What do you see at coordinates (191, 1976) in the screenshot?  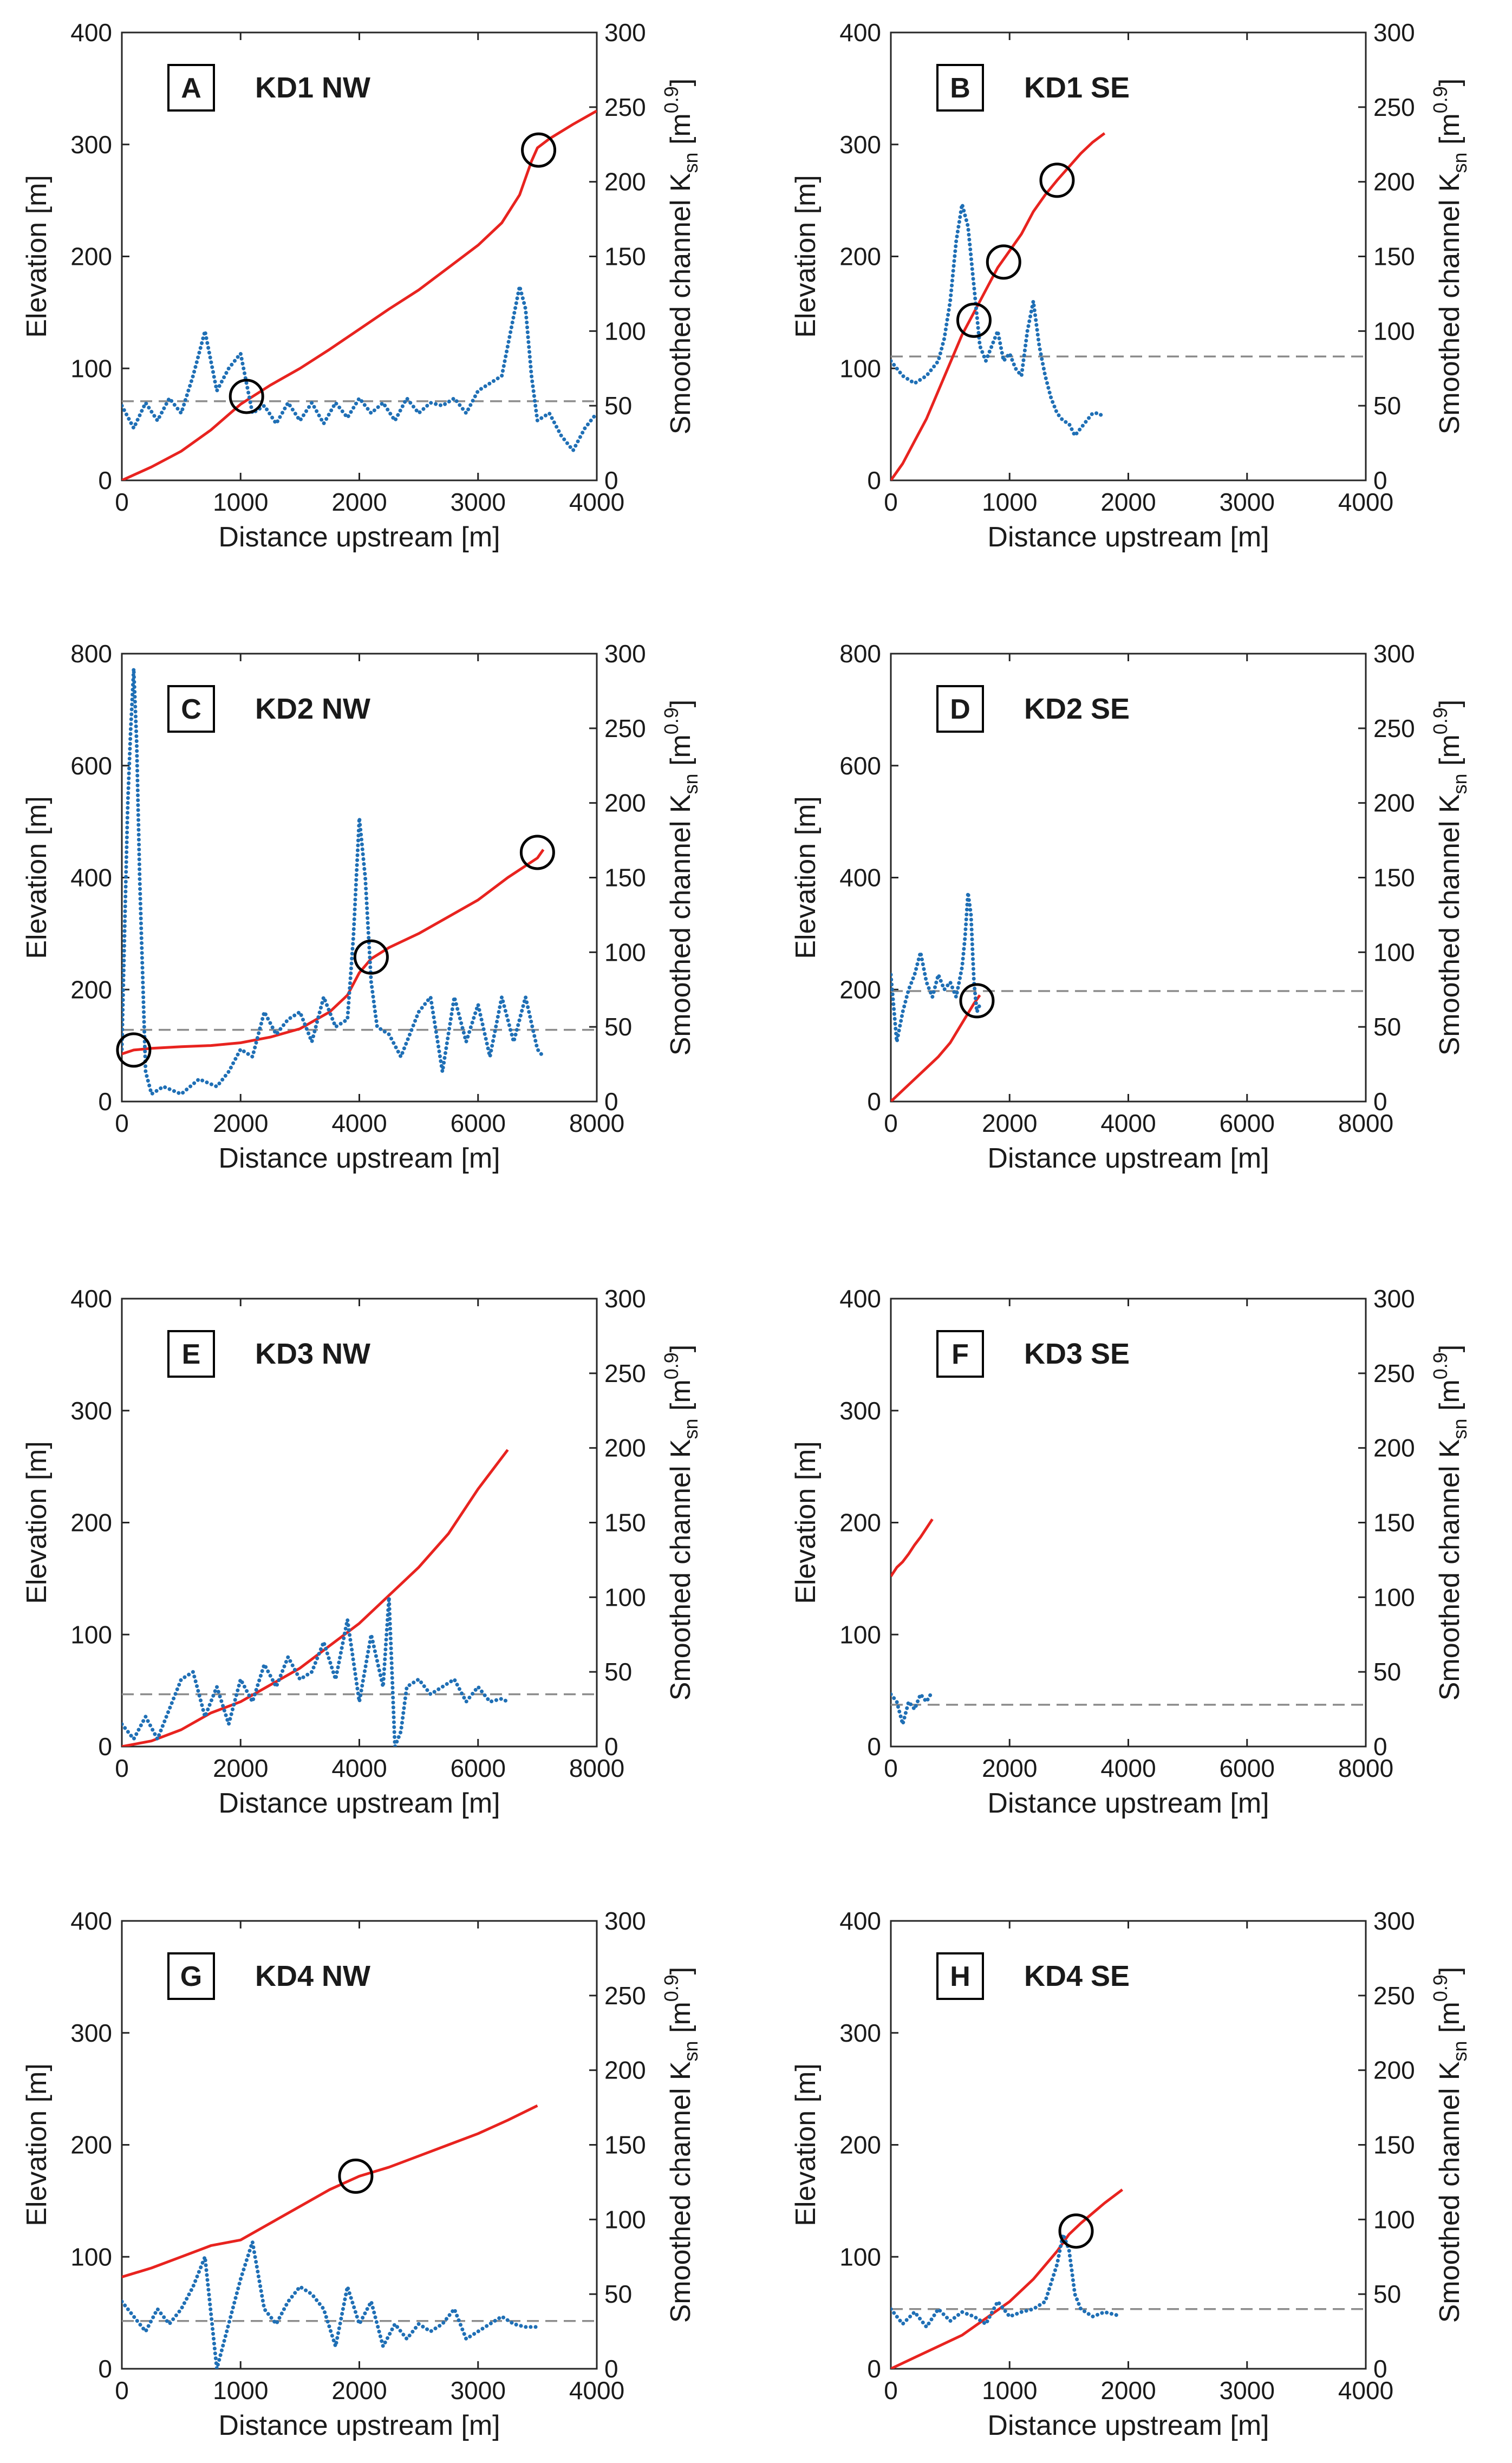 I see `panel-letter: G` at bounding box center [191, 1976].